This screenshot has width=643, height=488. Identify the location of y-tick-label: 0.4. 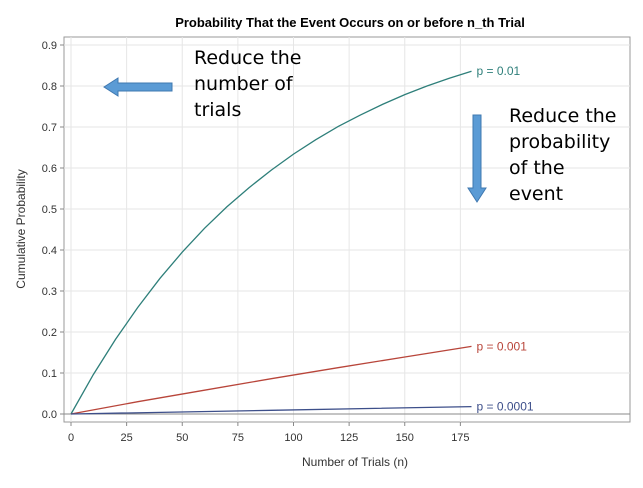
(49, 251).